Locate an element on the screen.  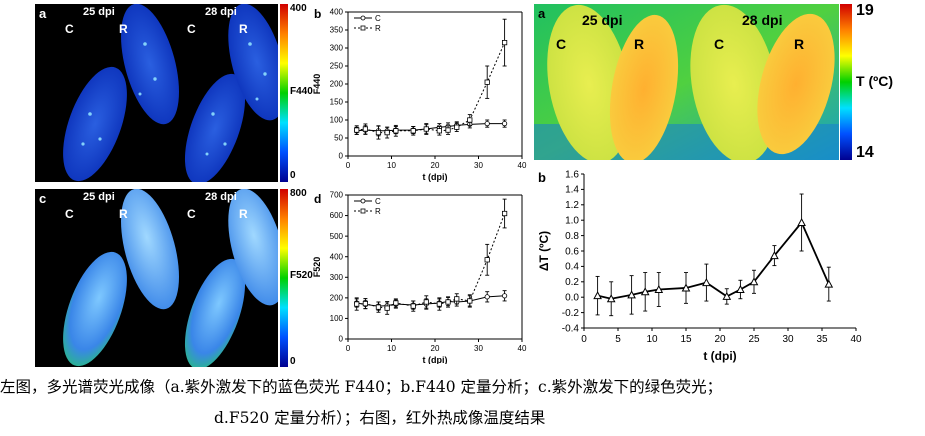
y-tick-label: 700 is located at coordinates (337, 195).